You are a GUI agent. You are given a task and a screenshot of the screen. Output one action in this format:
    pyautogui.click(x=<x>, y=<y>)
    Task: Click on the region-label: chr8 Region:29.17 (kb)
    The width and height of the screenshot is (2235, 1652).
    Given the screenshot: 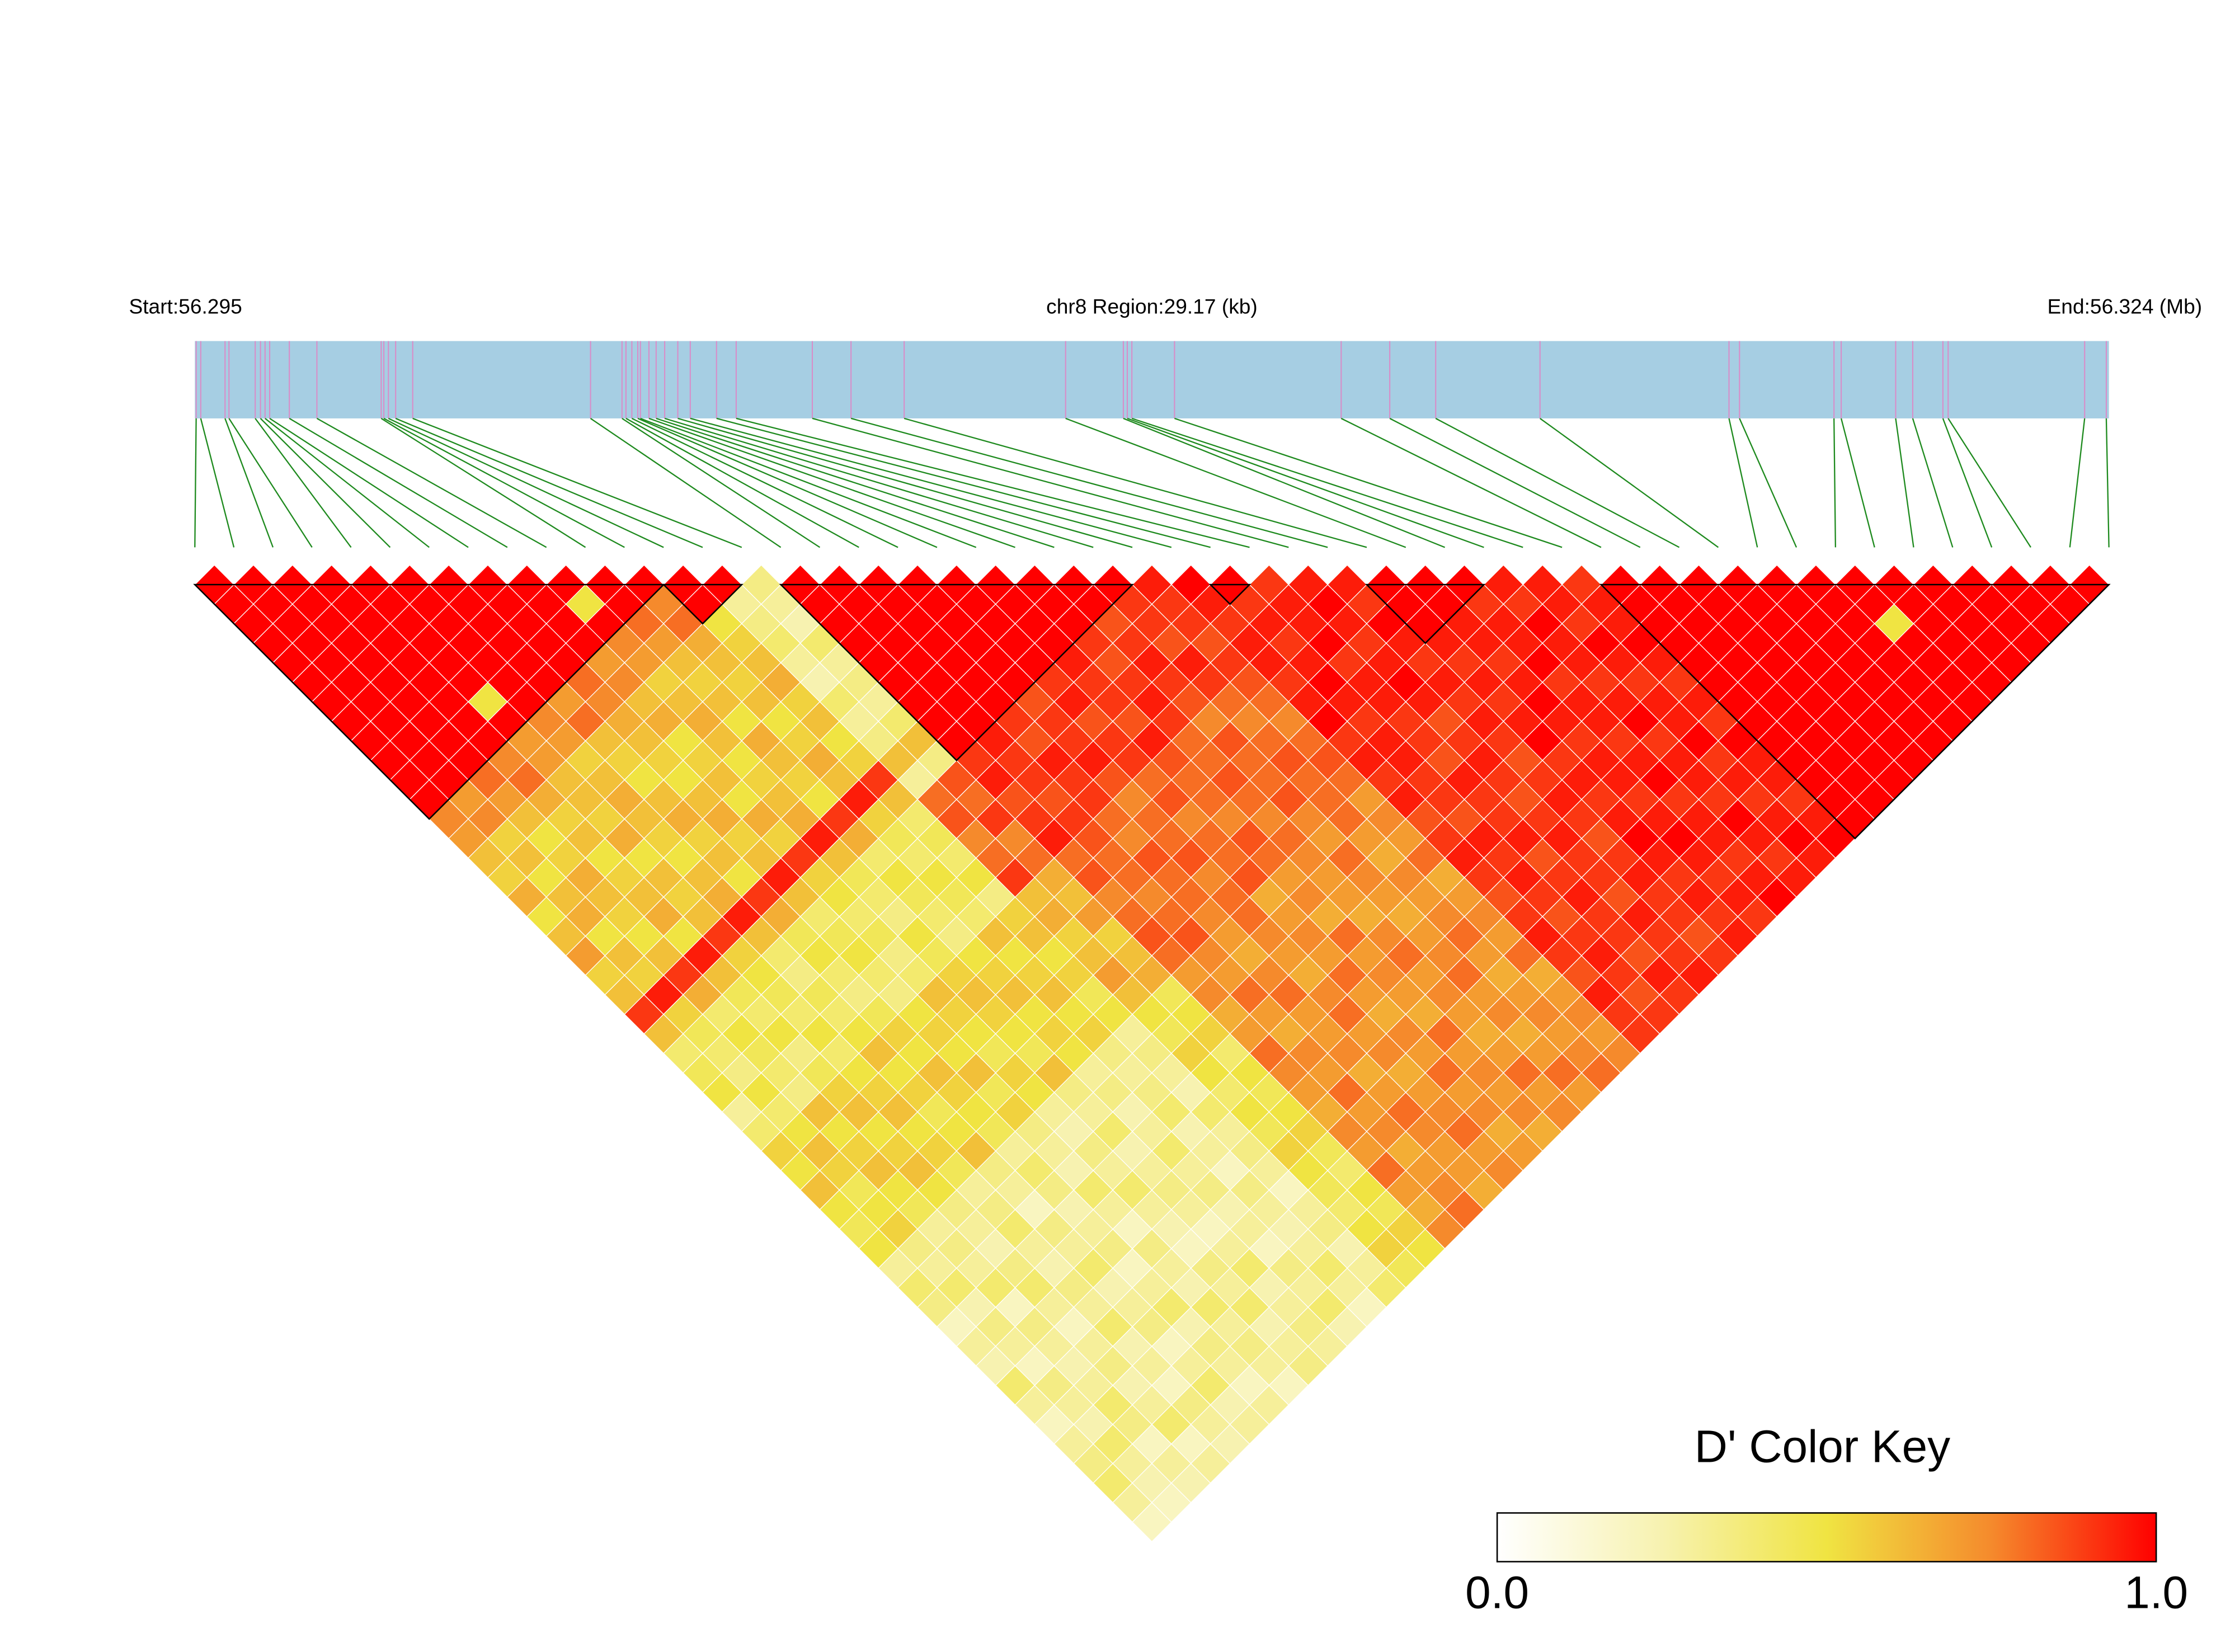 What is the action you would take?
    pyautogui.click(x=1152, y=306)
    